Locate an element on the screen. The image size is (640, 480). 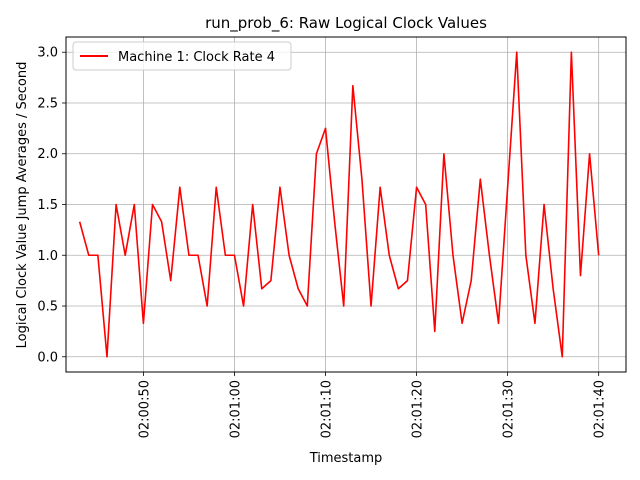
legend-label: Machine 1: Clock Rate 4 is located at coordinates (196, 57).